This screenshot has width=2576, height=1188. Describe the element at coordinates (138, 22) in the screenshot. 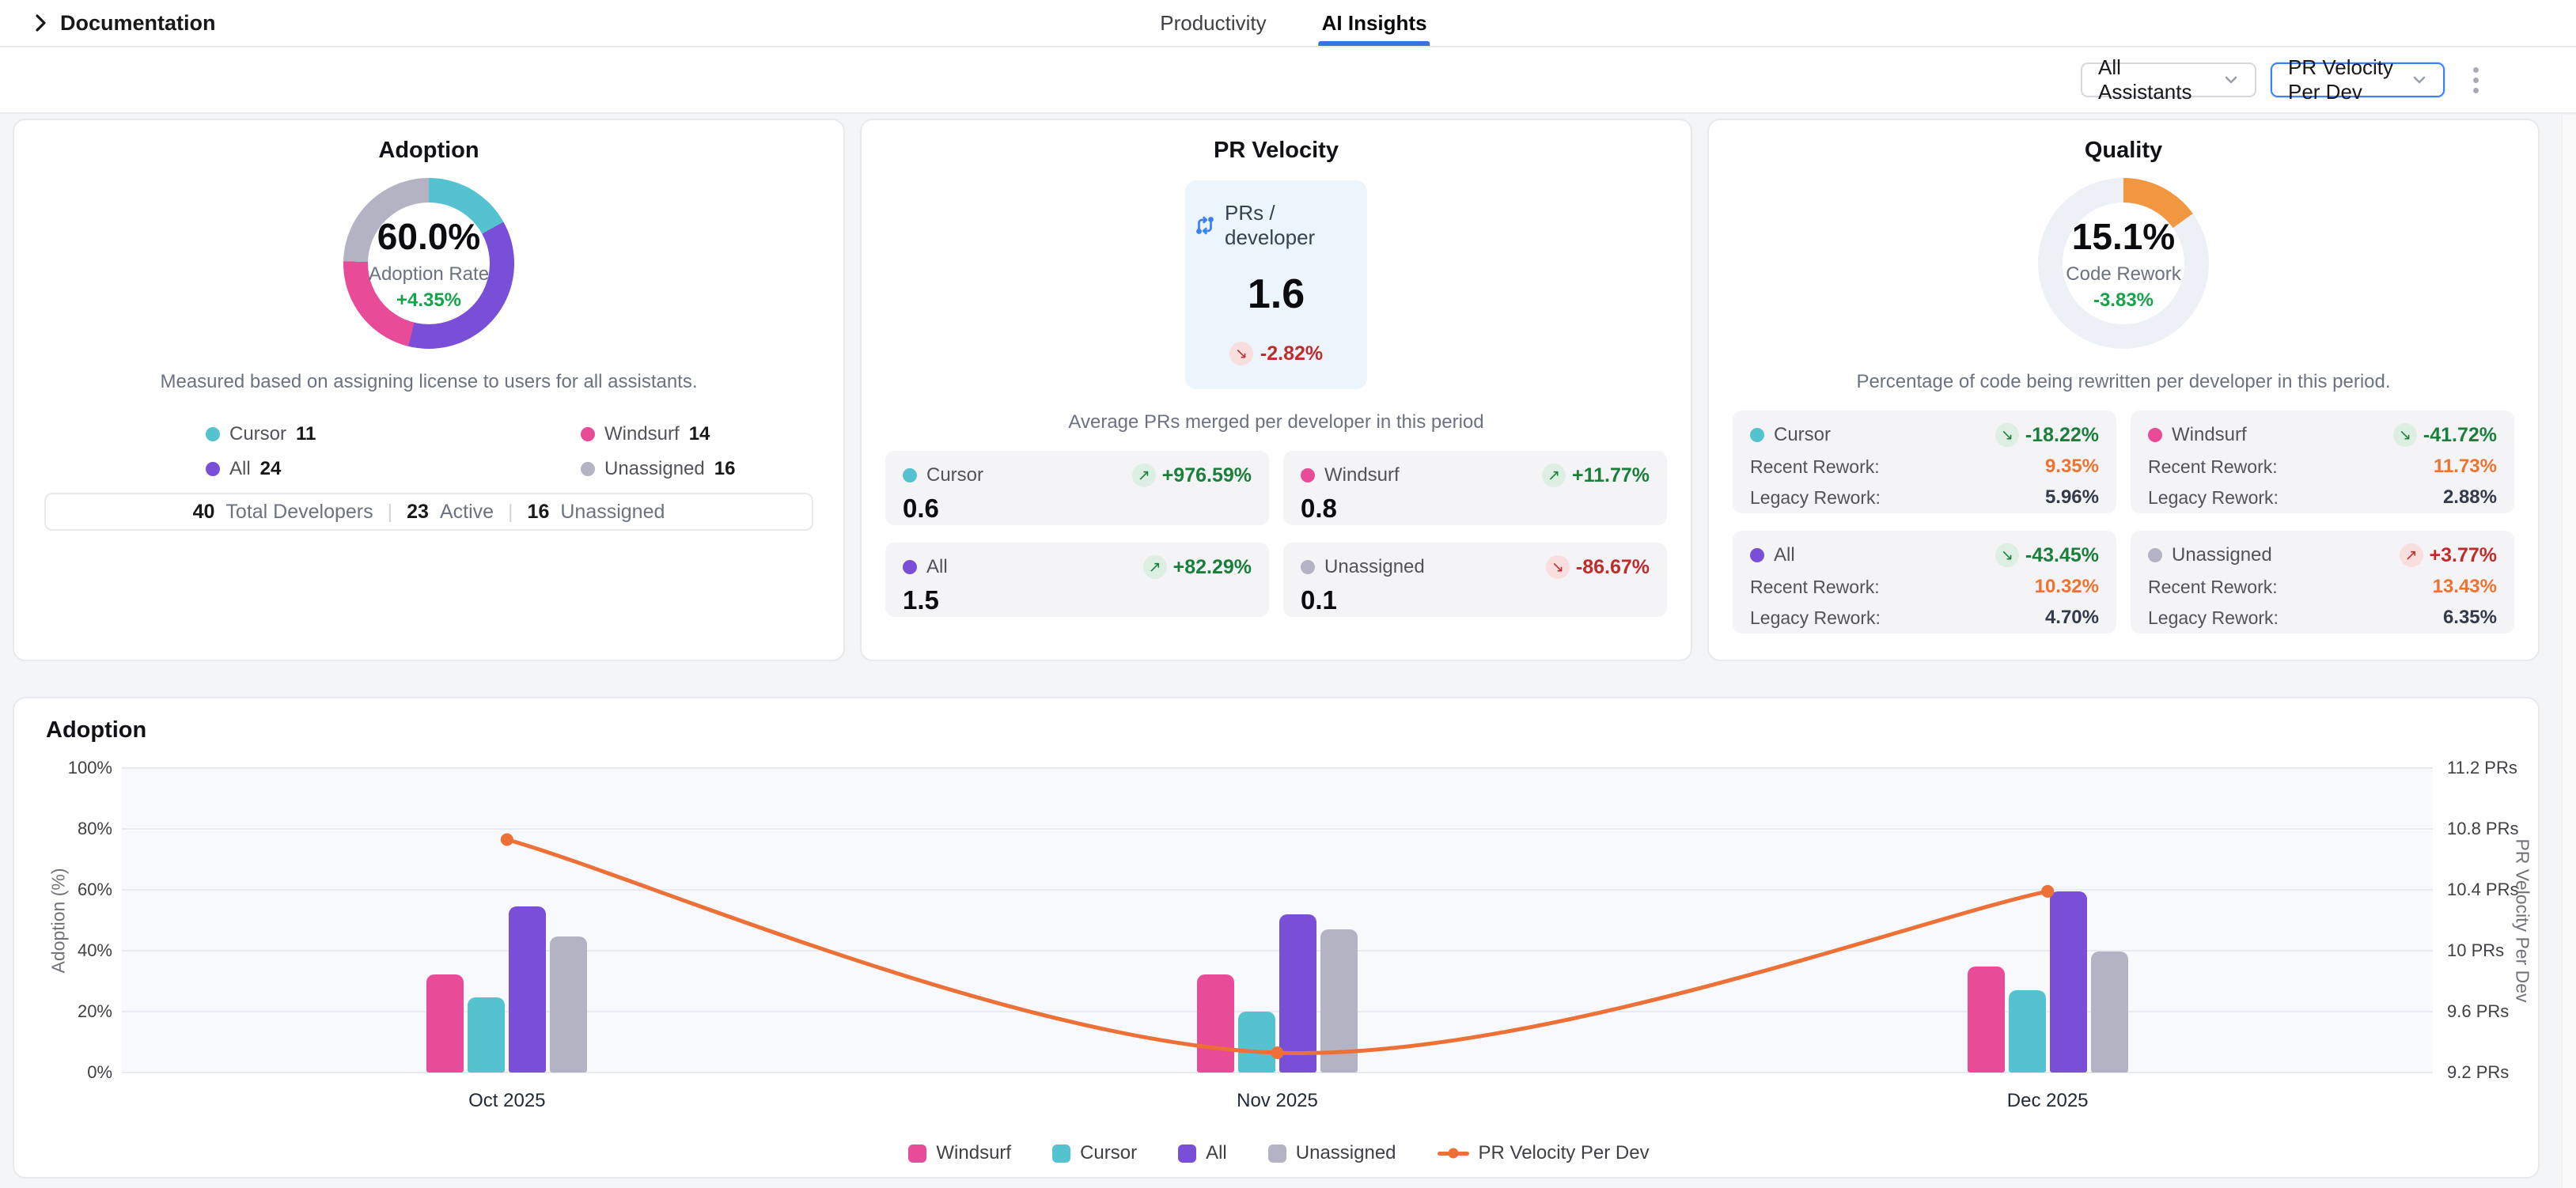

I see `breadcrumb-label: Documentation` at that location.